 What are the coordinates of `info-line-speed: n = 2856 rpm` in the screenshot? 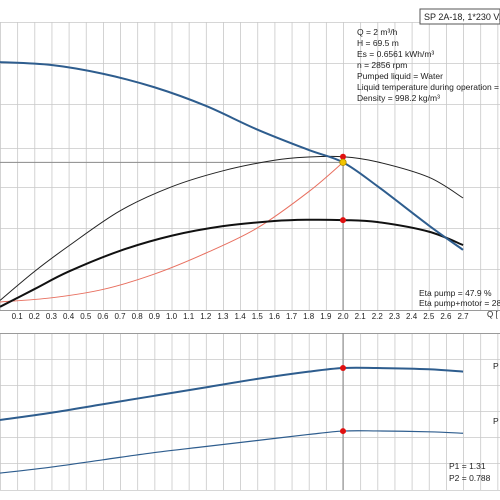 It's located at (382, 65).